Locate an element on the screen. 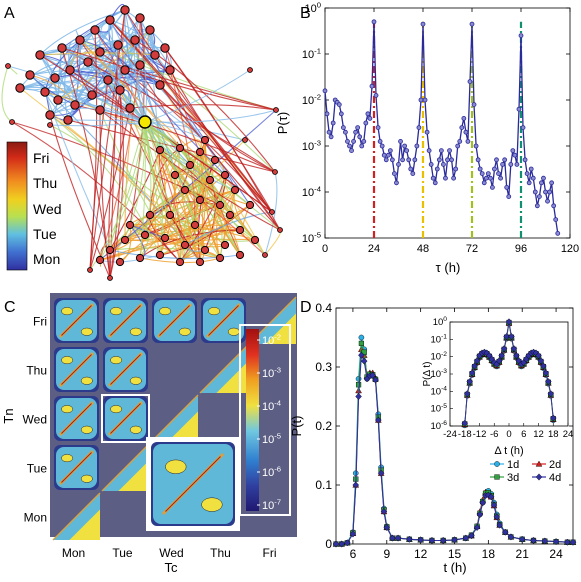 The height and width of the screenshot is (582, 581). panel-d-xlabel: t (h) is located at coordinates (454, 567).